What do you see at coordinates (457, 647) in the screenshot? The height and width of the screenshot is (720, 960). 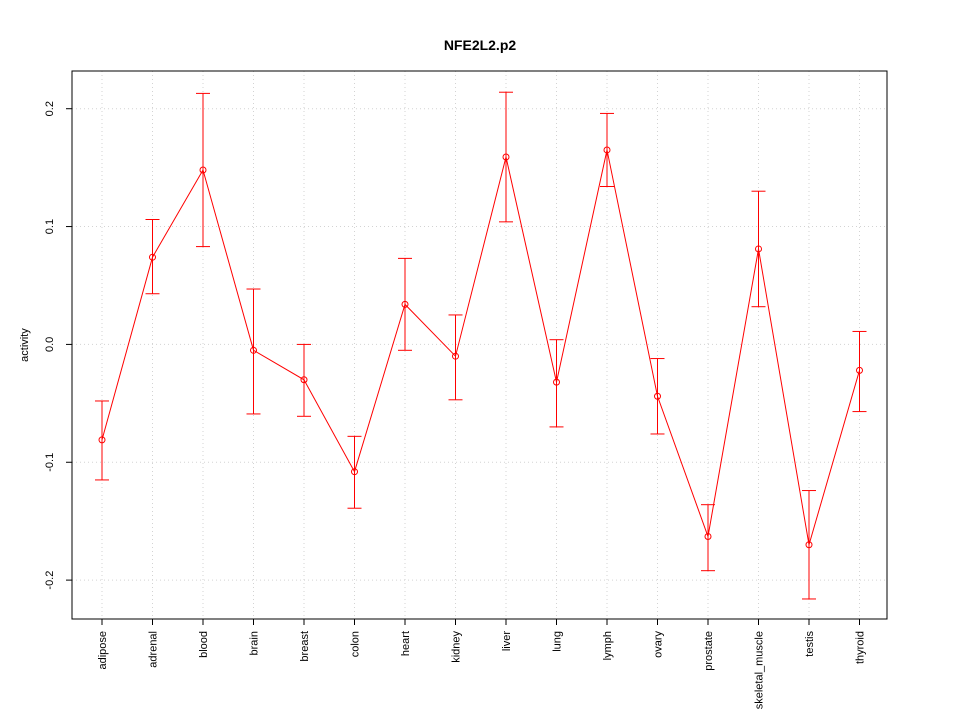 I see `x-tick-label: kidney` at bounding box center [457, 647].